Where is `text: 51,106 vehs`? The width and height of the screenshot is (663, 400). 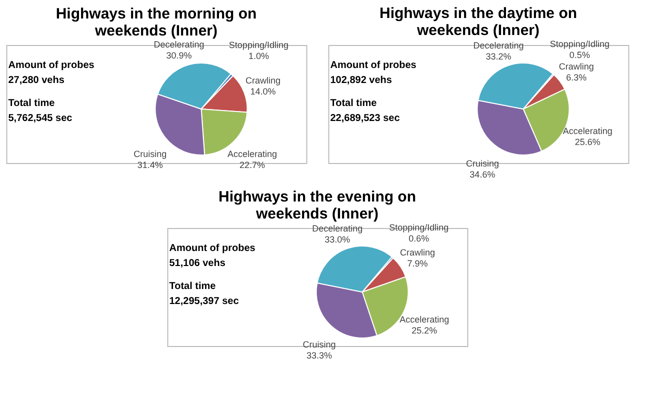
text: 51,106 vehs is located at coordinates (197, 263).